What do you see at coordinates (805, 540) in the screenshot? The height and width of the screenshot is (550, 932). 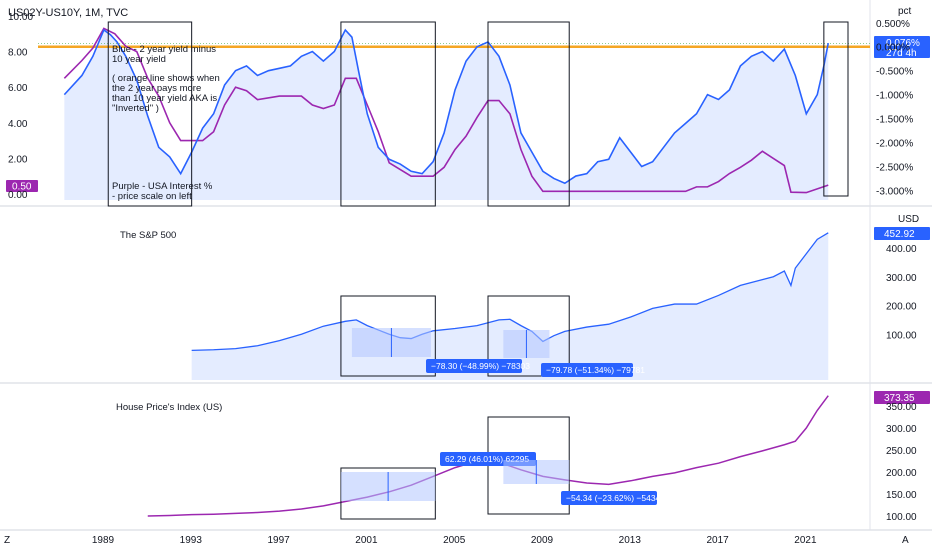 I see `x-axis-tick: 2021` at bounding box center [805, 540].